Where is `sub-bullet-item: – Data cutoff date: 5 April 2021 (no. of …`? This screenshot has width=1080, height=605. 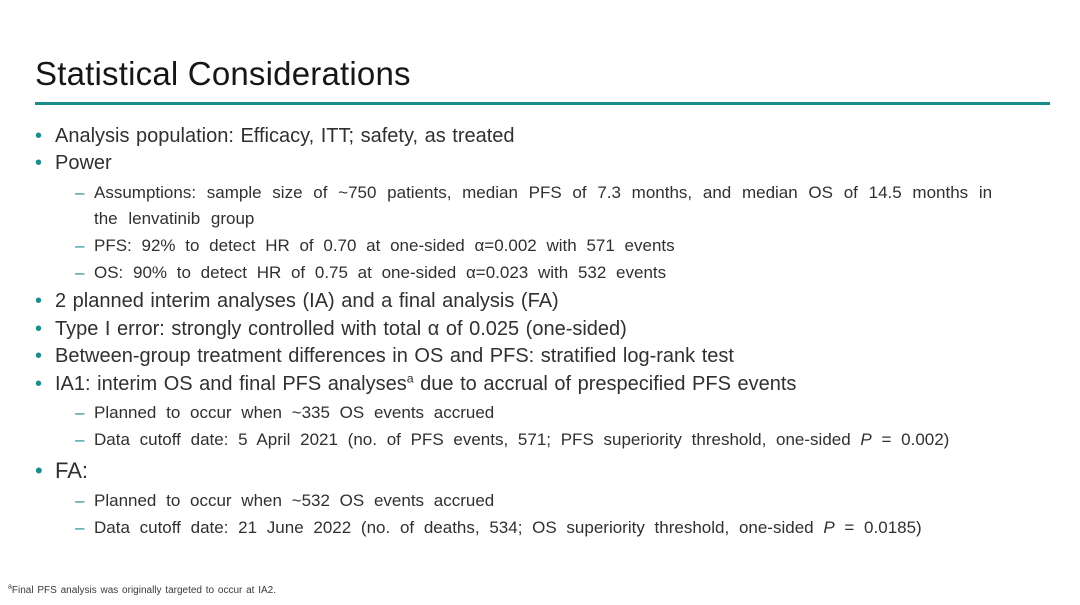
sub-bullet-item: – Data cutoff date: 5 April 2021 (no. of … is located at coordinates (561, 440).